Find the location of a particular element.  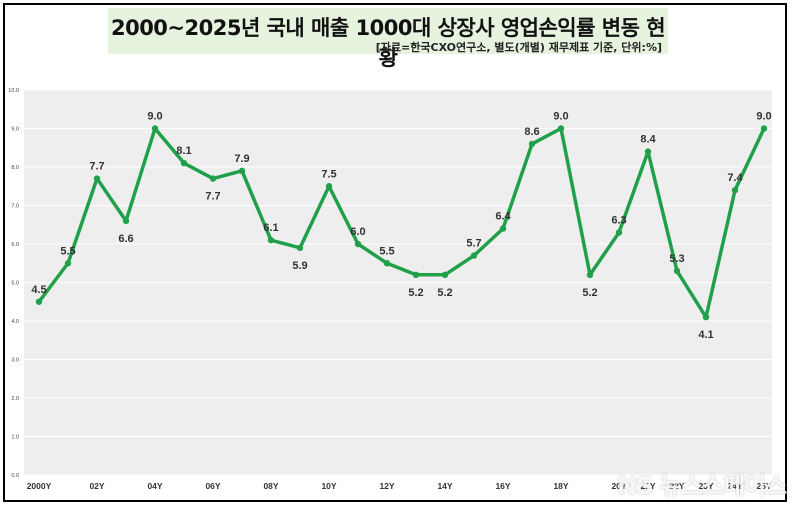

x-tick-label: 08Y is located at coordinates (270, 486).